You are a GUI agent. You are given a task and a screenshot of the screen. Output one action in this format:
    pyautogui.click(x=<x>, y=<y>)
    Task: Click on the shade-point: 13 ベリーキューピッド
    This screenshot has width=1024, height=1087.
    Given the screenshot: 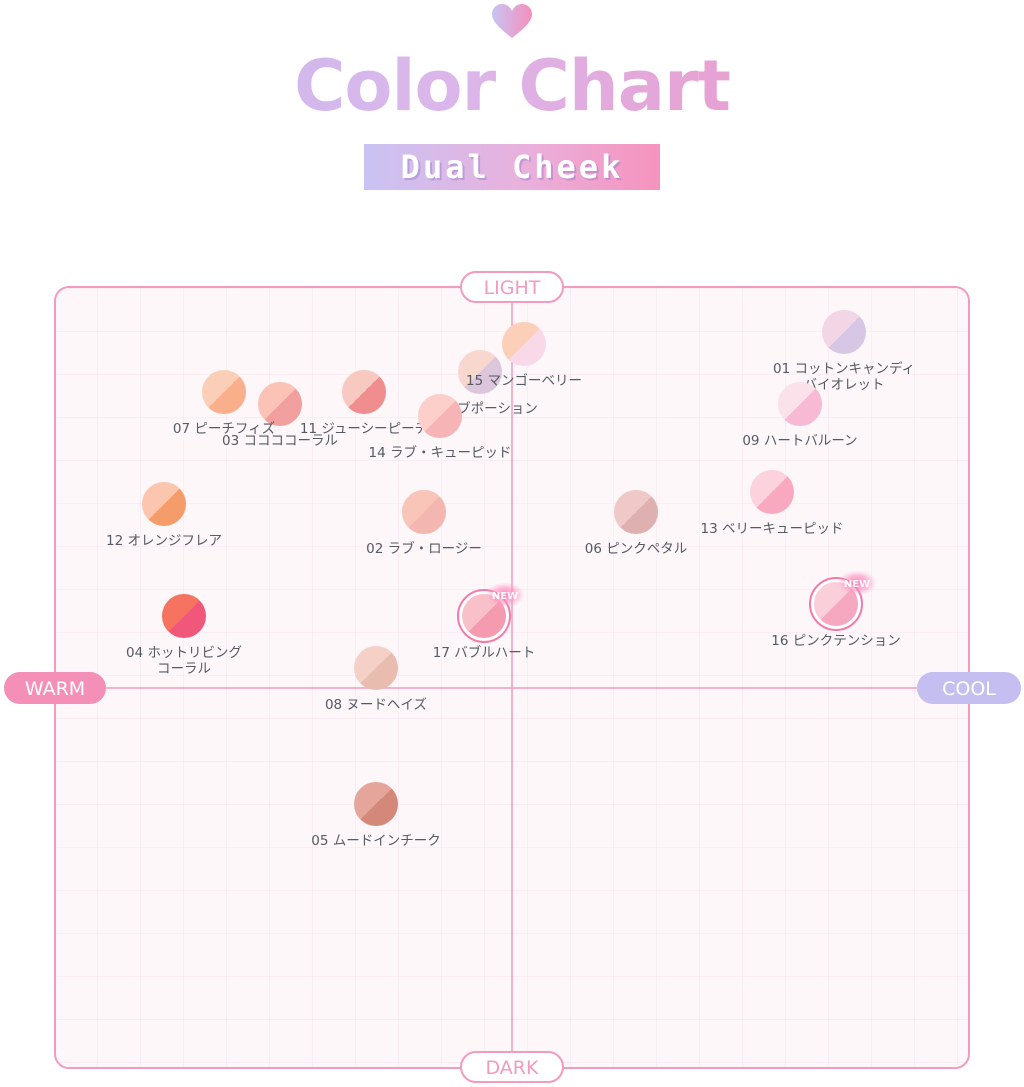 What is the action you would take?
    pyautogui.click(x=772, y=503)
    